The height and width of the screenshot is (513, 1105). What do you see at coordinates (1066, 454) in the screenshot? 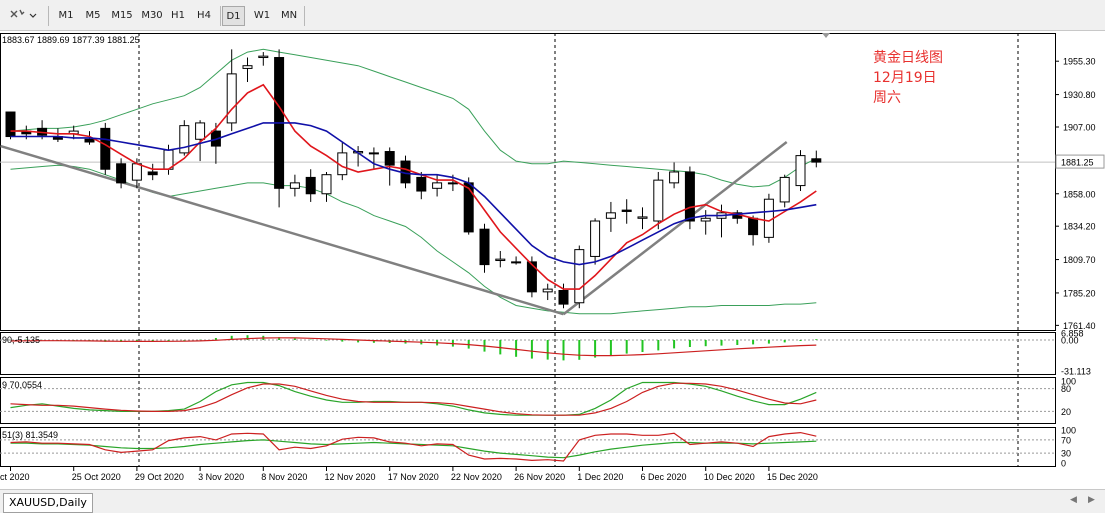
I see `rsi-scale-label: 30` at bounding box center [1066, 454].